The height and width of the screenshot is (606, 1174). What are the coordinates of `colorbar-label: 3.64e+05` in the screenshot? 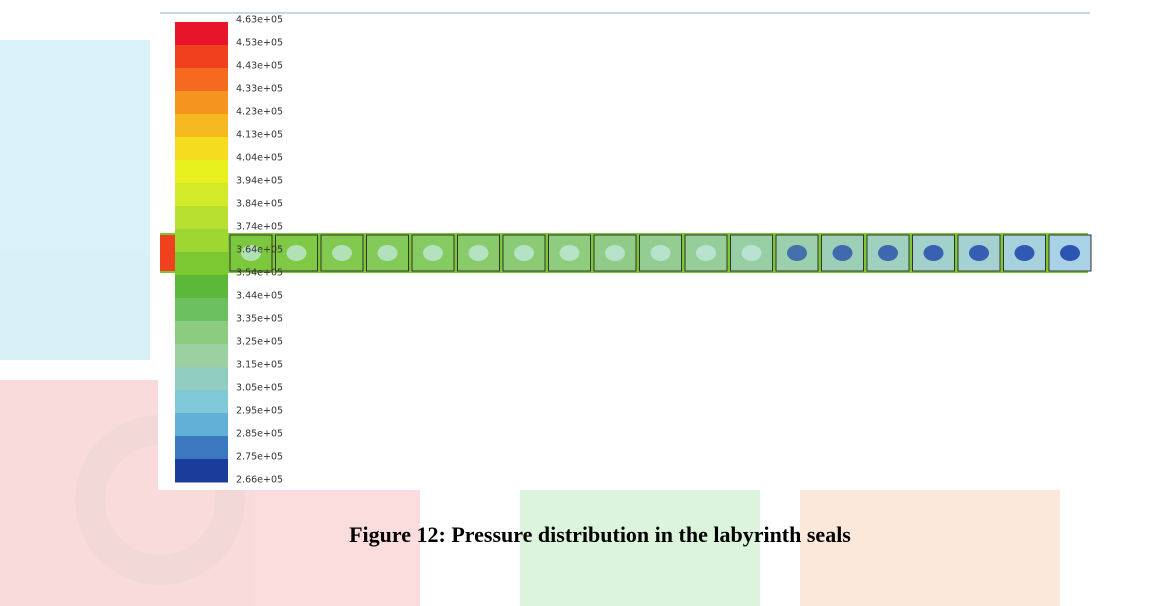 It's located at (259, 250).